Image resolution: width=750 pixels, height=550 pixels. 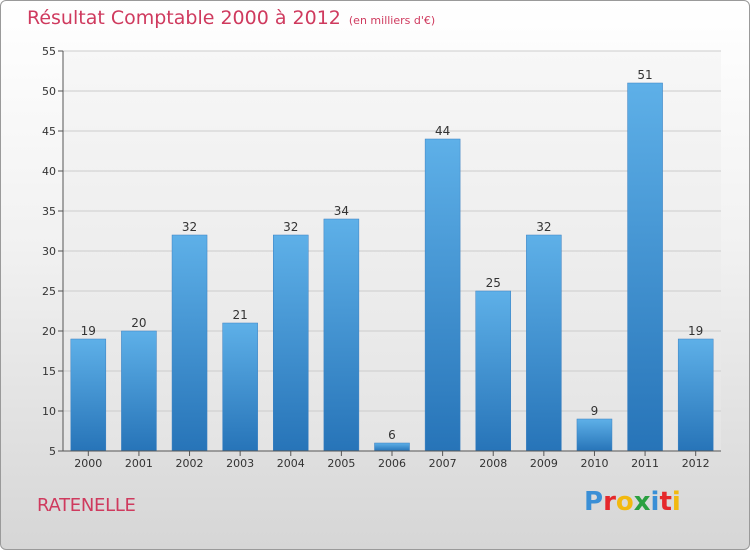 I want to click on x-tick-label: 2004, so click(x=291, y=463).